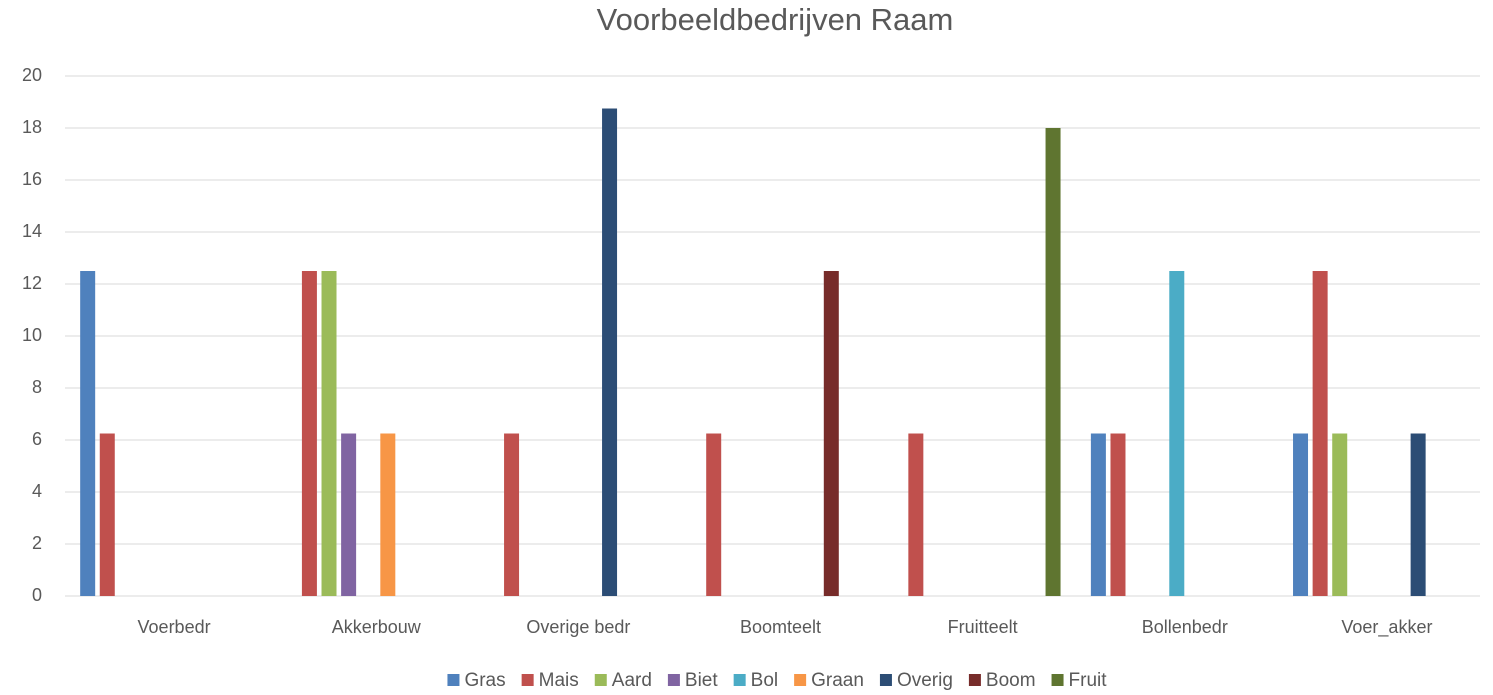 The width and height of the screenshot is (1493, 695). I want to click on x-tick-label: Akkerbouw, so click(377, 627).